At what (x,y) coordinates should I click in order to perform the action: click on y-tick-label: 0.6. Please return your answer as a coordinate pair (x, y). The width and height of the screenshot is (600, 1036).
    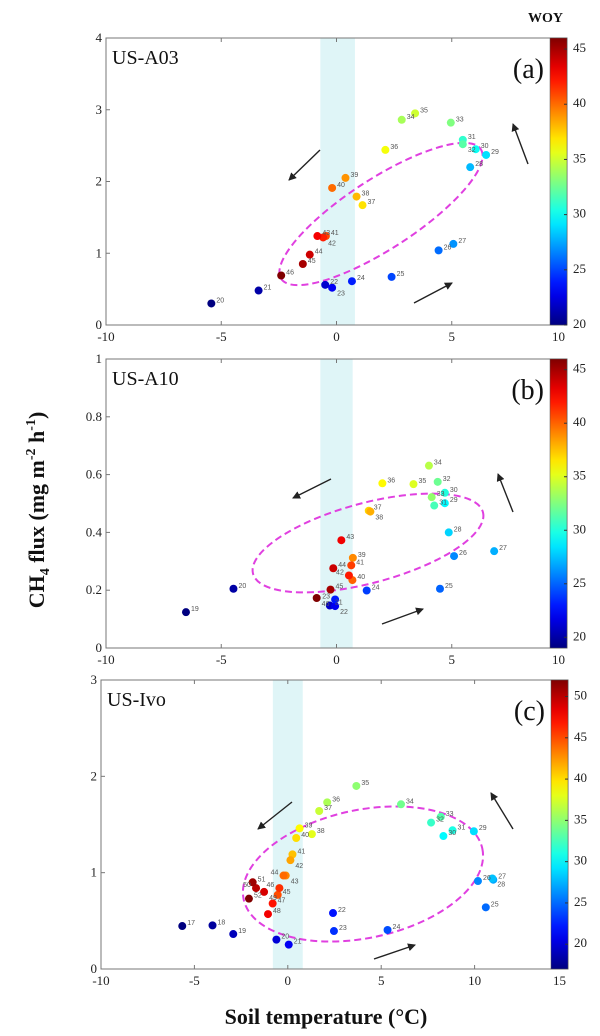
    Looking at the image, I should click on (94, 474).